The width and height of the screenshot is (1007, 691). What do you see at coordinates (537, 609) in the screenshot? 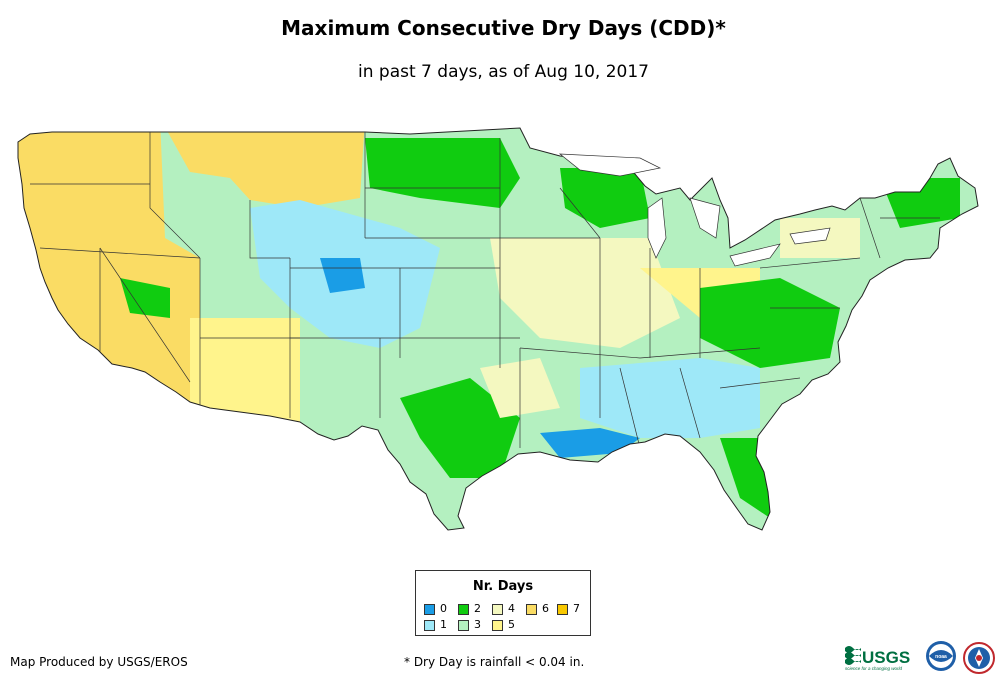
I see `legend-item-6: 6` at bounding box center [537, 609].